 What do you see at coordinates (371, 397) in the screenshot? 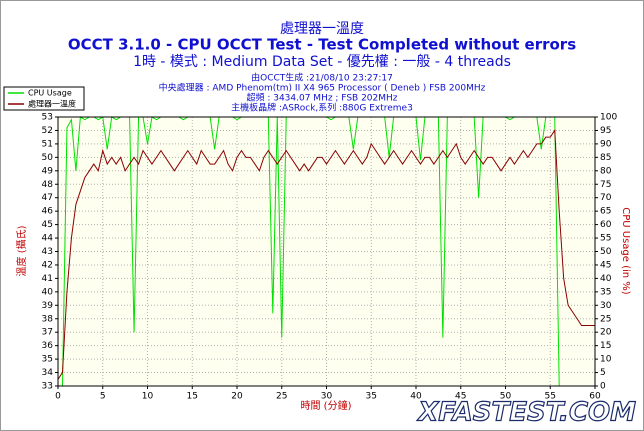
I see `x-tick-label: 35` at bounding box center [371, 397].